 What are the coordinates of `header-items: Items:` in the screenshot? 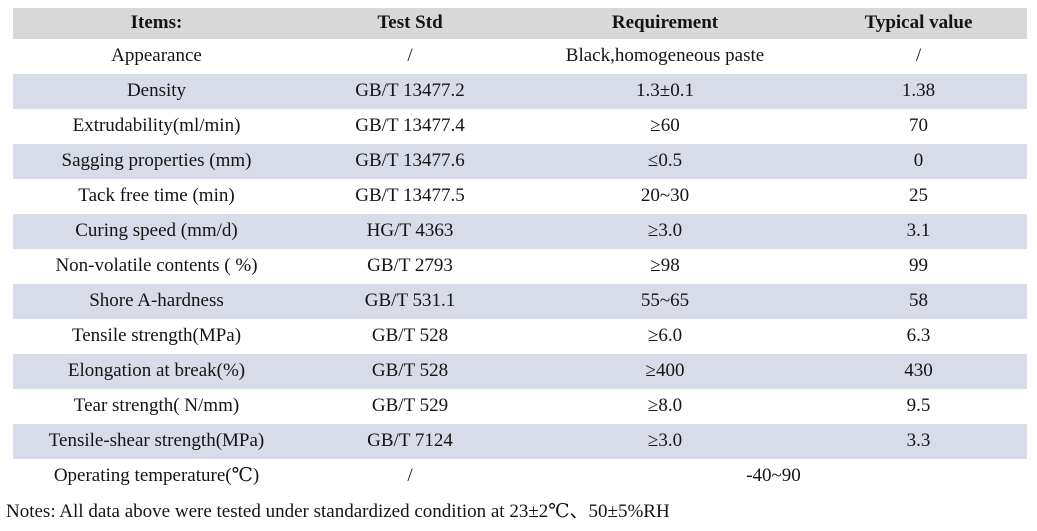 It's located at (156, 23).